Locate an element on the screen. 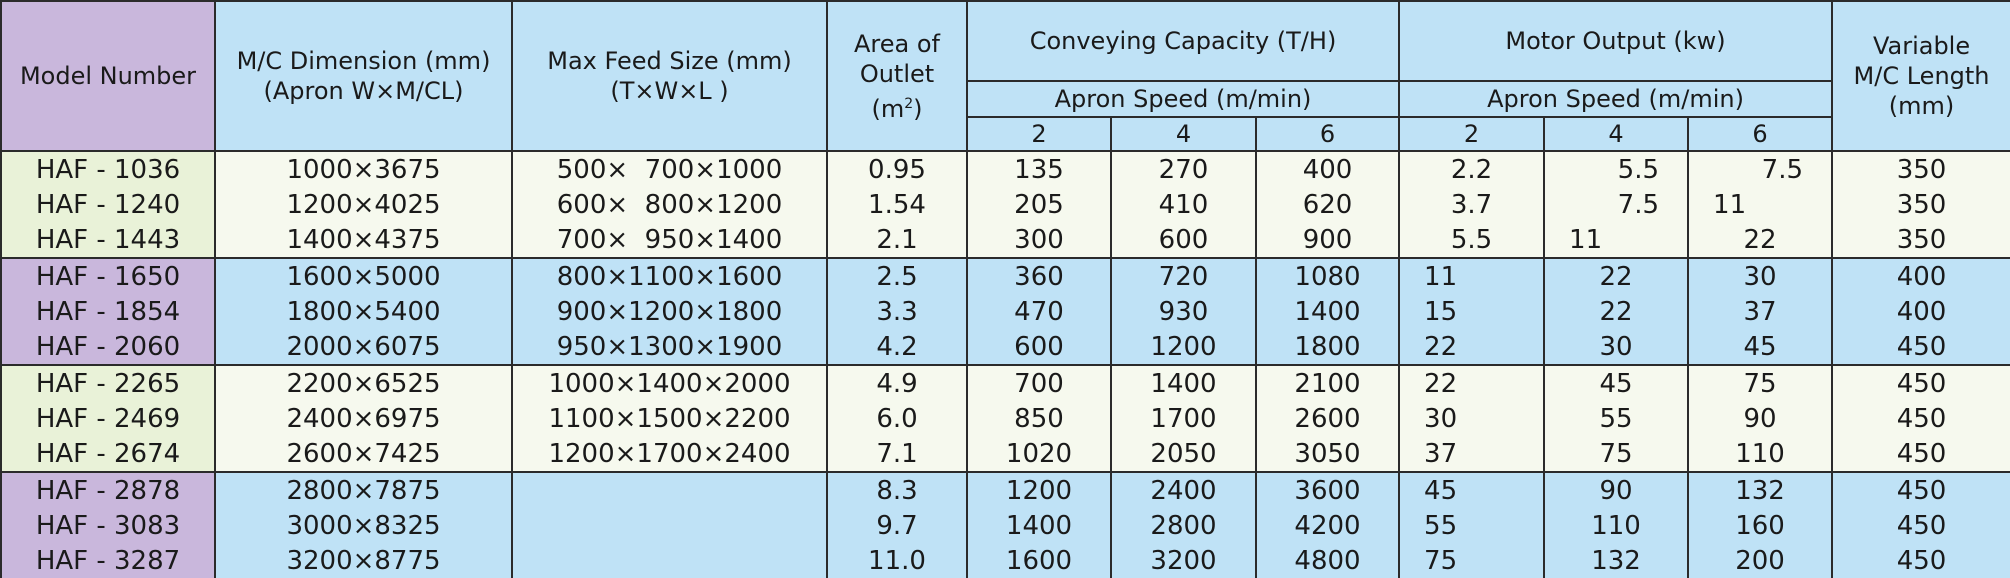 The height and width of the screenshot is (578, 2010). model-cell: HAF - 1240 is located at coordinates (108, 204).